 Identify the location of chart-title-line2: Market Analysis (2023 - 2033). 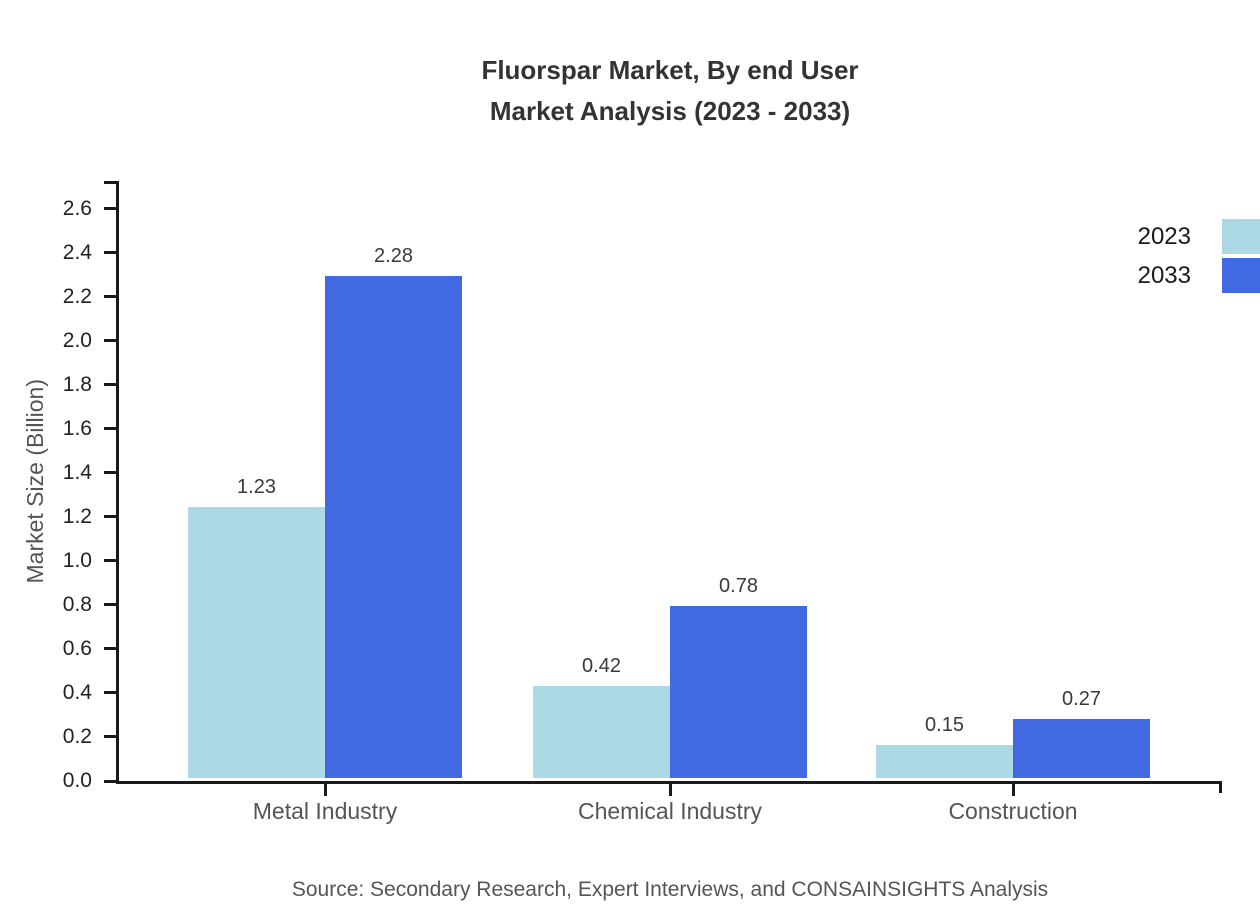
(670, 111).